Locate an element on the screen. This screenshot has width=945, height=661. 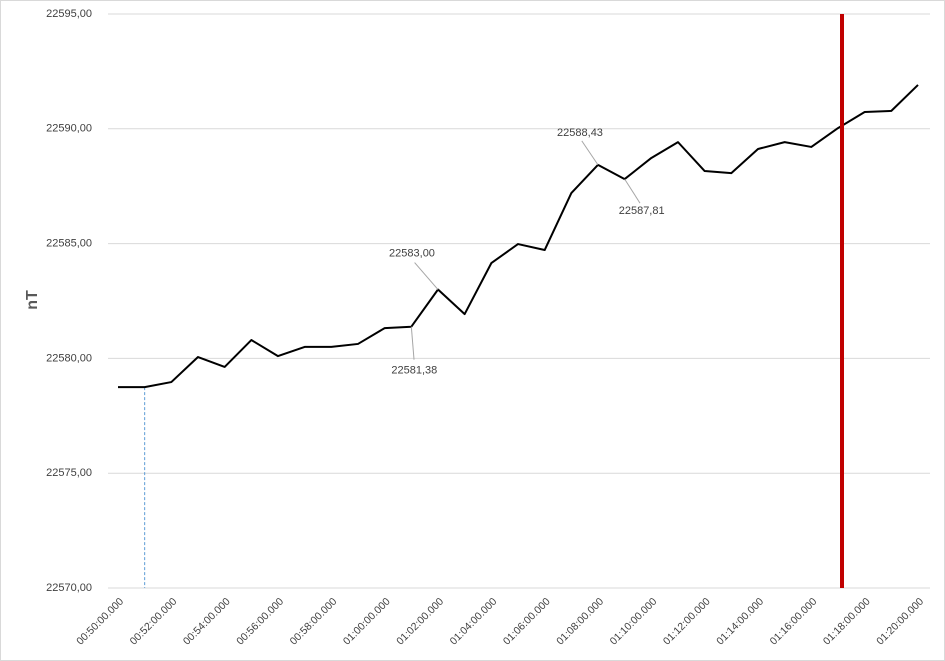
data-label: 22587,81 is located at coordinates (642, 211).